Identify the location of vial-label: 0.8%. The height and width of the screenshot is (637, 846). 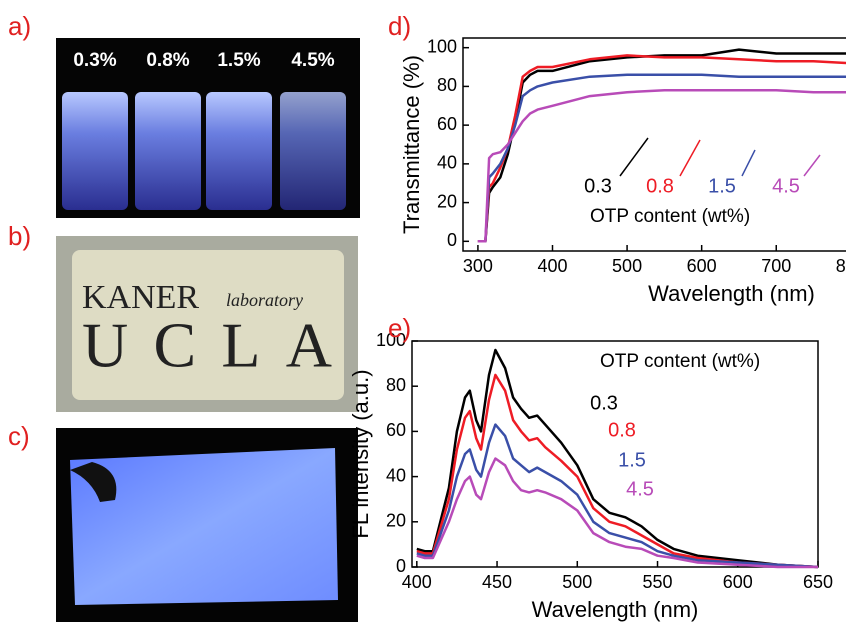
(167, 60).